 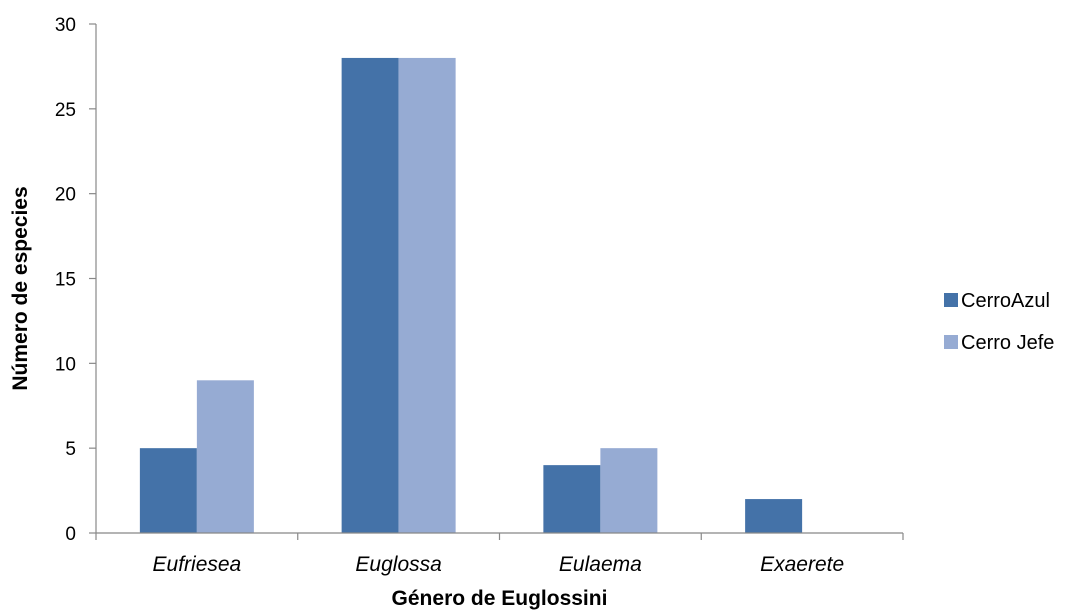 What do you see at coordinates (197, 564) in the screenshot?
I see `x-tick-label: Eufriesea` at bounding box center [197, 564].